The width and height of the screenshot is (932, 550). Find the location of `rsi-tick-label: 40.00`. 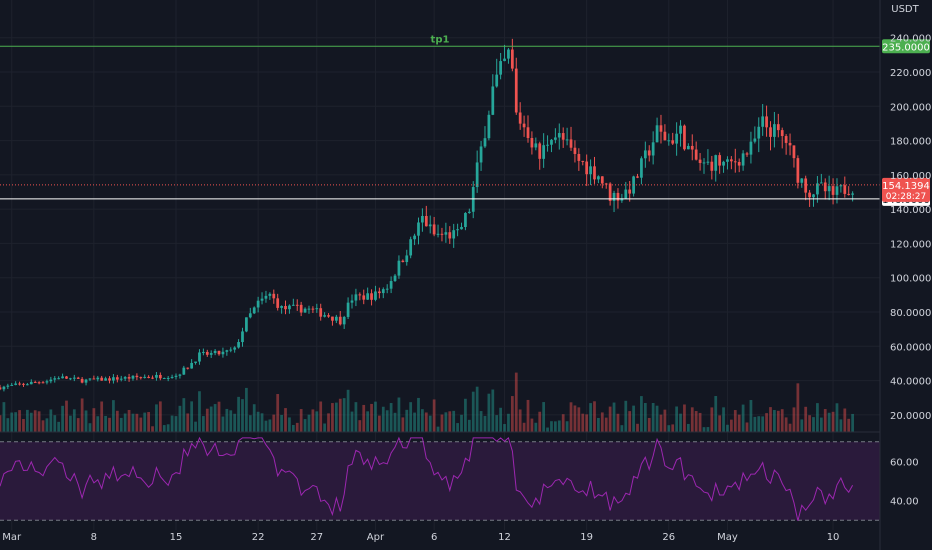

rsi-tick-label: 40.00 is located at coordinates (904, 502).